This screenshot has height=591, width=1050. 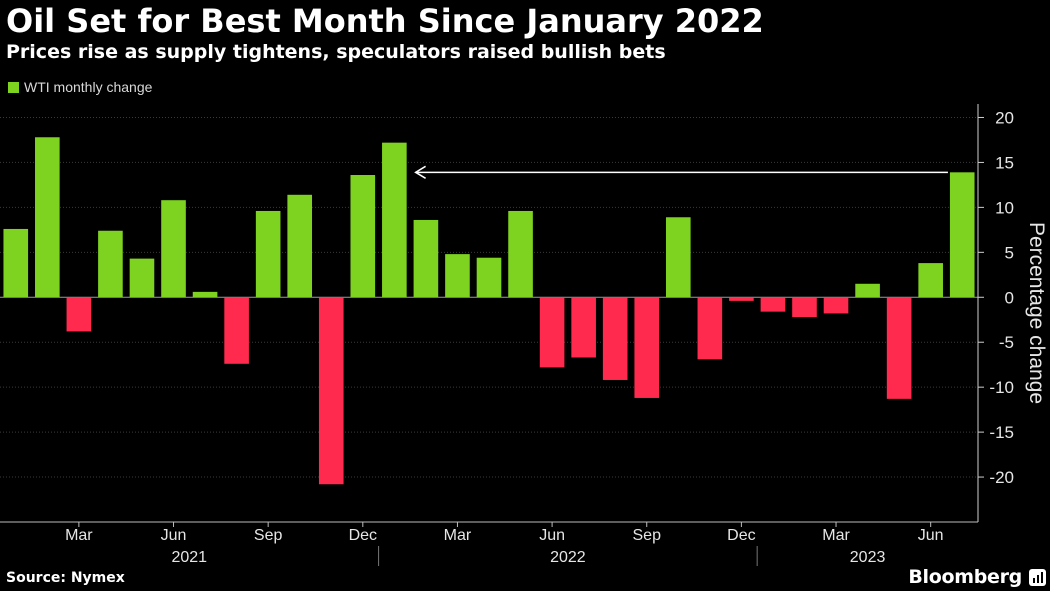 What do you see at coordinates (1004, 117) in the screenshot?
I see `y-tick-label: 20` at bounding box center [1004, 117].